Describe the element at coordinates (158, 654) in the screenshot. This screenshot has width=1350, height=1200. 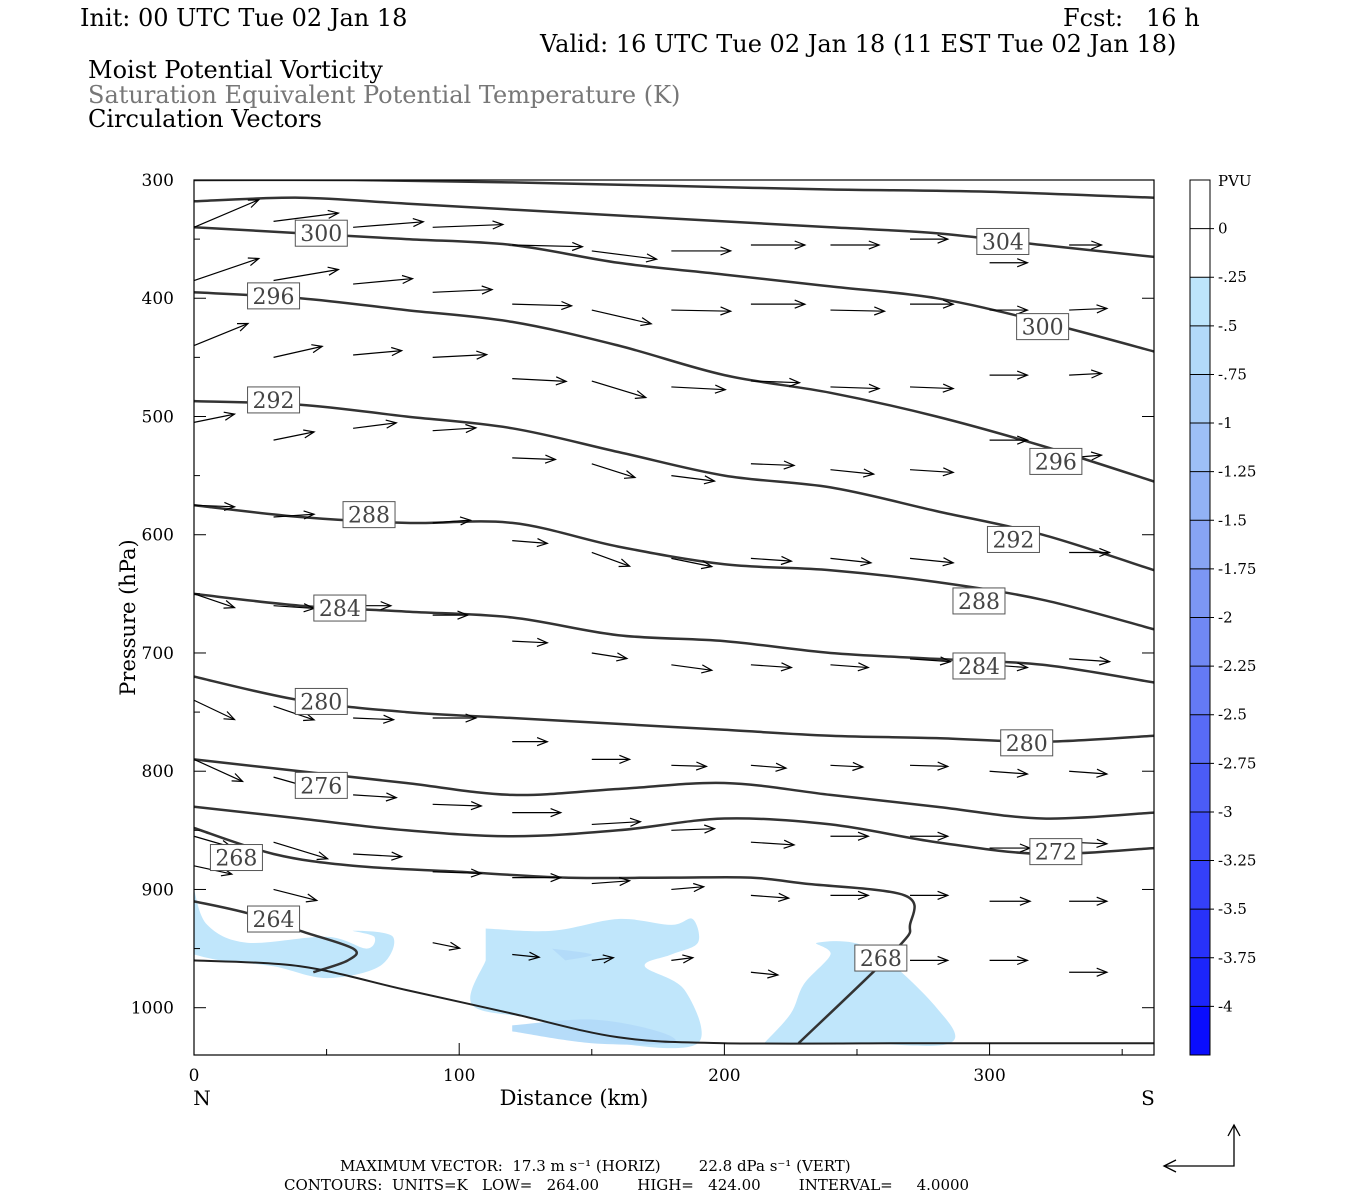
I see `y-tick-label: 700` at that location.